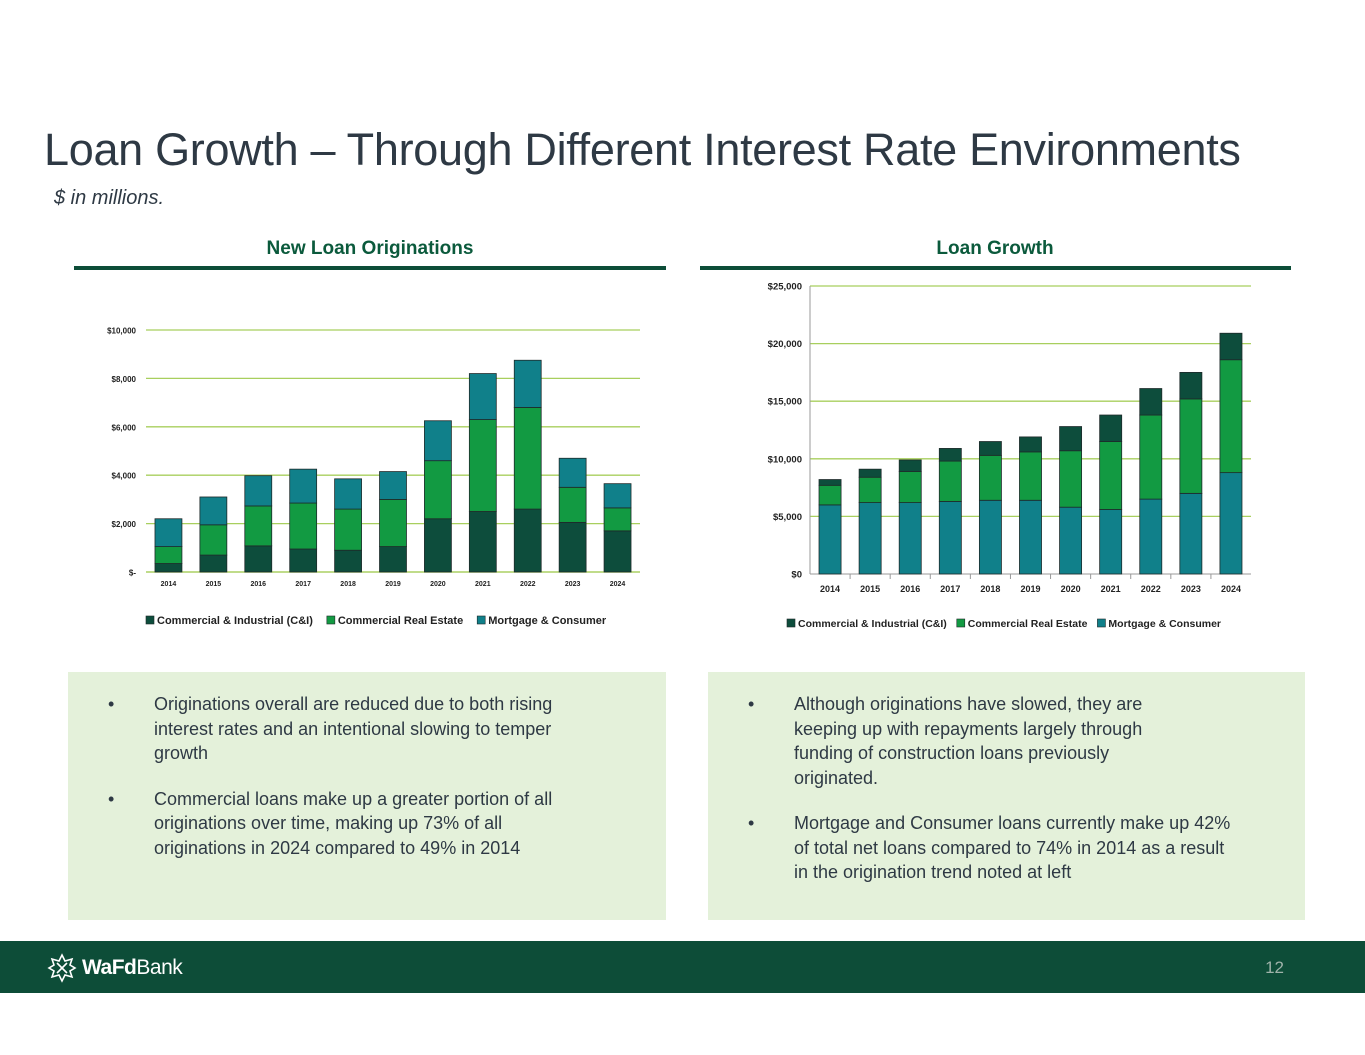  I want to click on x-tick-label: 2021, so click(1111, 589).